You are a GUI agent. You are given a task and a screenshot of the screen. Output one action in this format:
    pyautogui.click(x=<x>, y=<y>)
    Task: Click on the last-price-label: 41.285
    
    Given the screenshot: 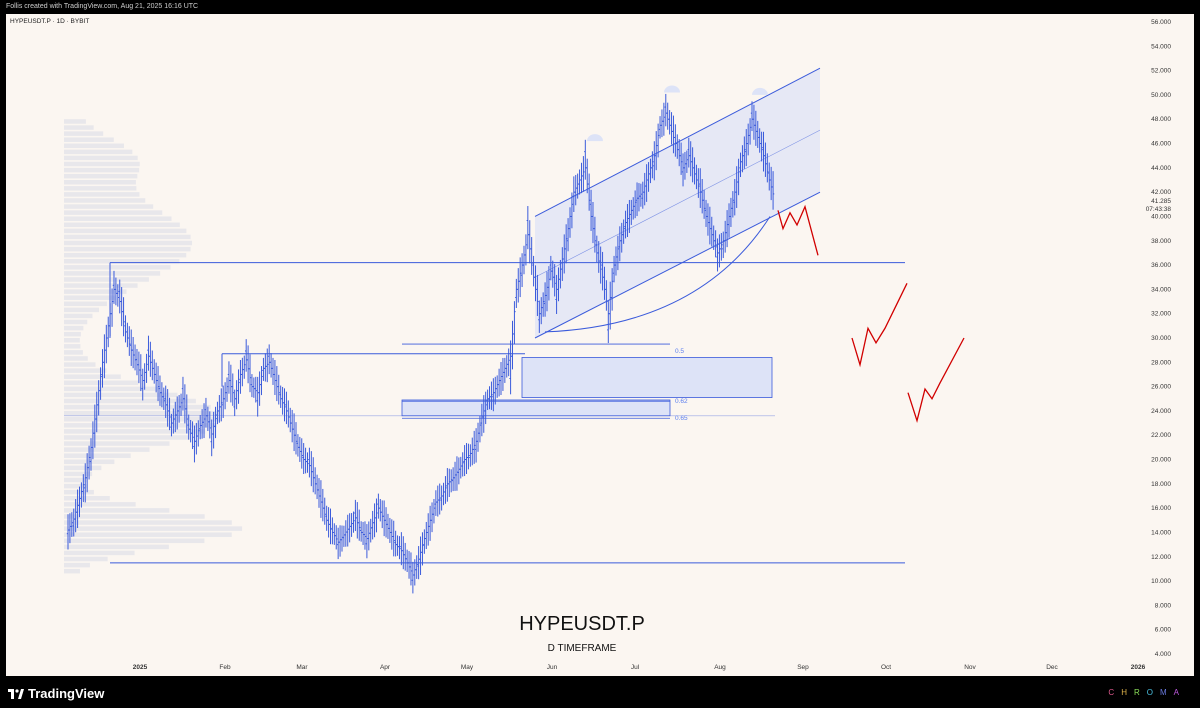 What is the action you would take?
    pyautogui.click(x=1161, y=201)
    